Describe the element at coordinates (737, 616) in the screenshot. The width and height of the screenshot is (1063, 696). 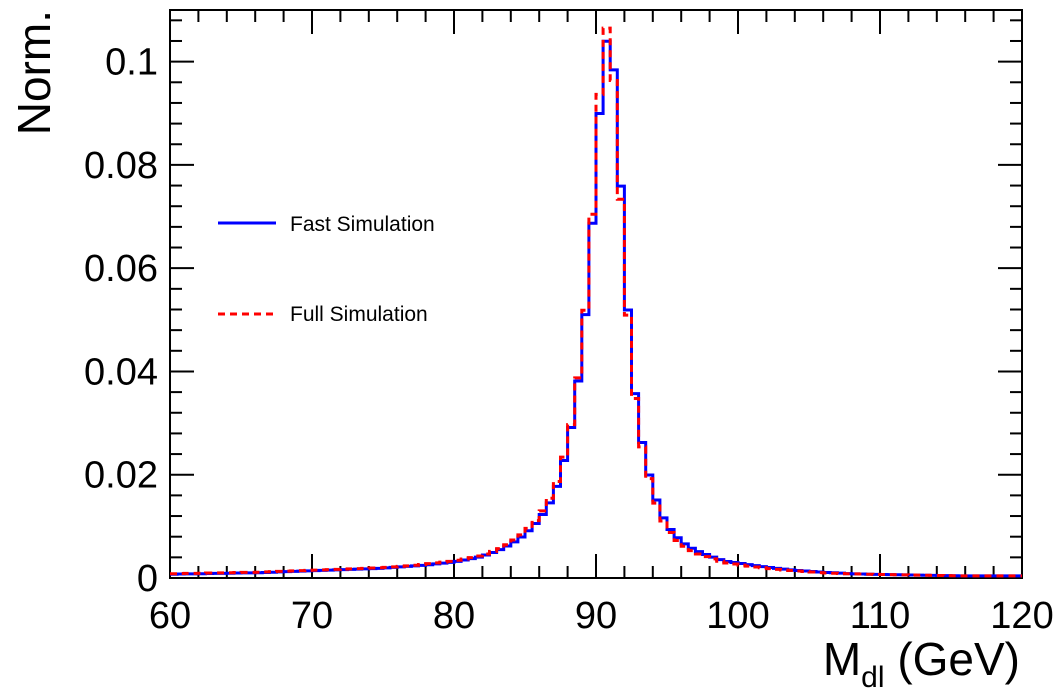
I see `x-tick-label: 100` at that location.